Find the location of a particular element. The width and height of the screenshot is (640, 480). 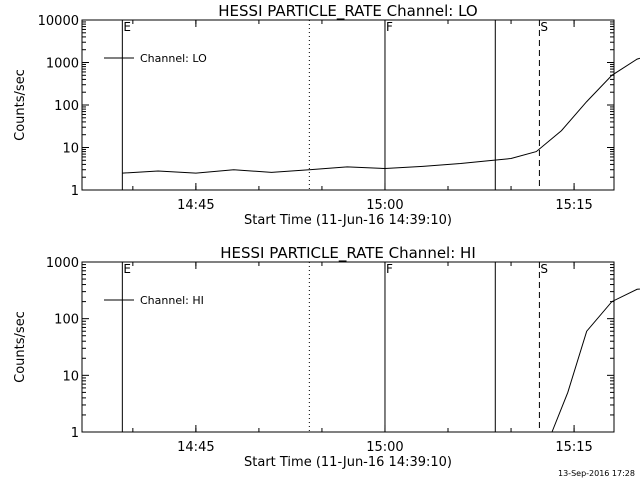

series-line is located at coordinates (595, 360).